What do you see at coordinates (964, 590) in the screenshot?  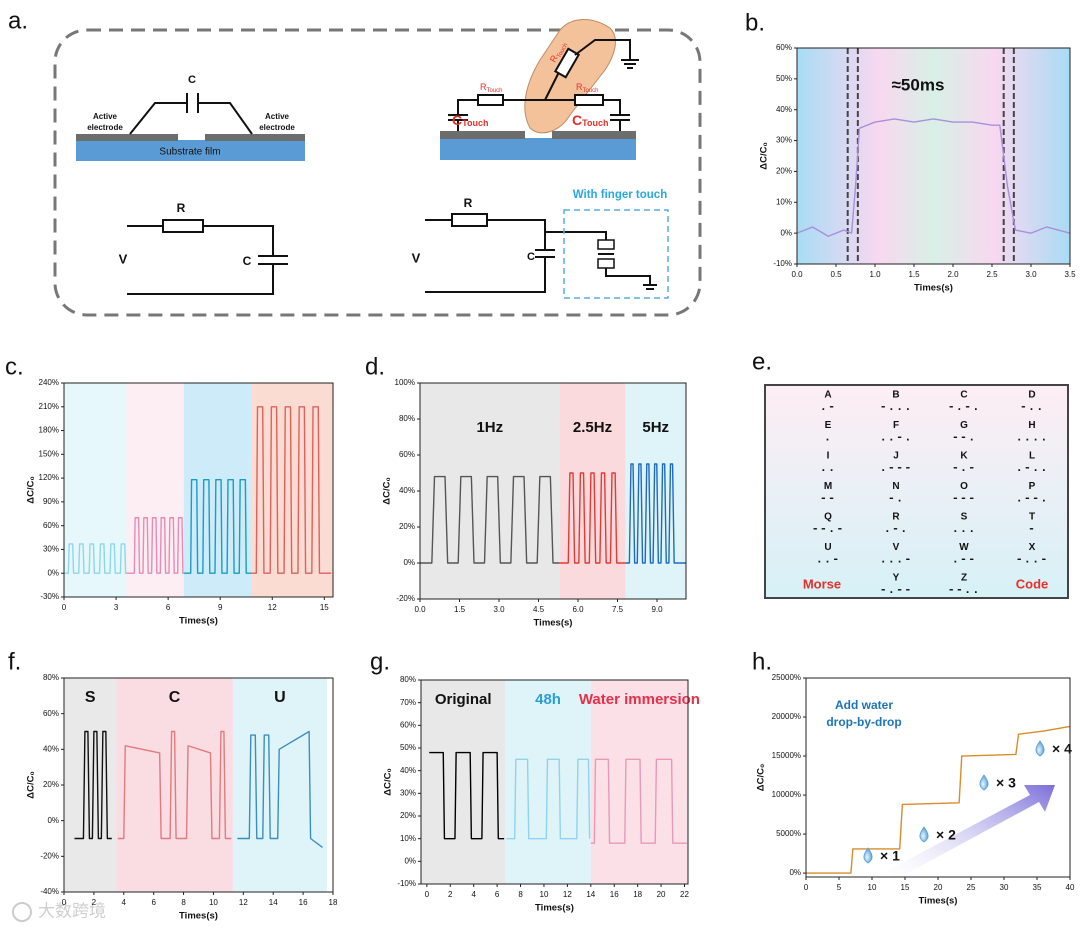 I see `morse-code: --..` at bounding box center [964, 590].